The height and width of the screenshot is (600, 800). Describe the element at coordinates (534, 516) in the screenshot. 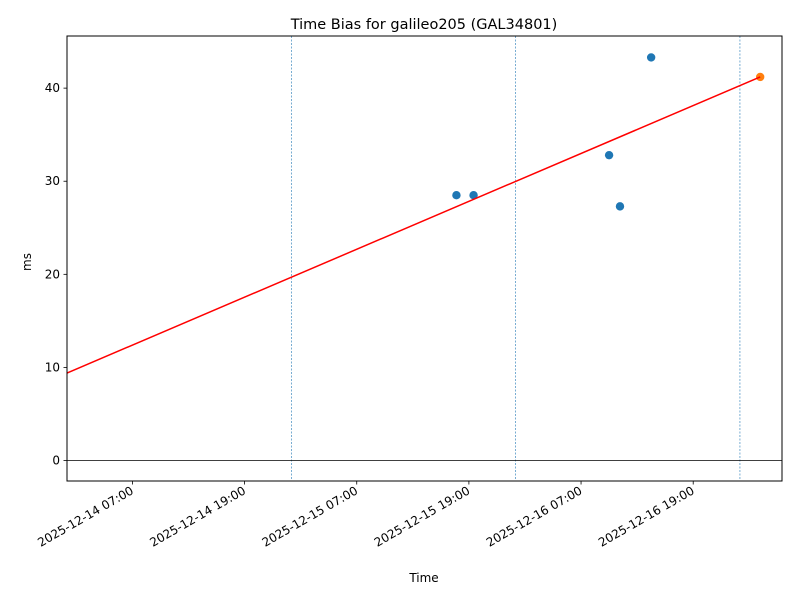

I see `x-tick-label: 2025-12-16 07:00` at that location.